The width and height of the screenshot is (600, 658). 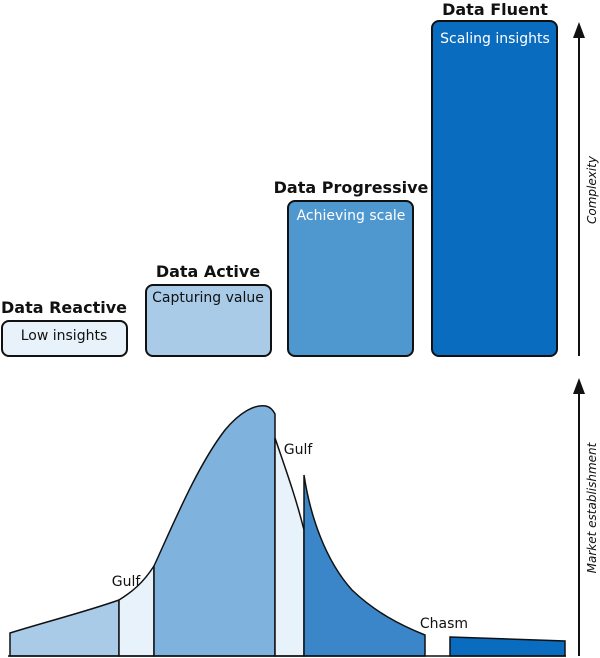 What do you see at coordinates (299, 450) in the screenshot?
I see `gulf-label-2: Gulf` at bounding box center [299, 450].